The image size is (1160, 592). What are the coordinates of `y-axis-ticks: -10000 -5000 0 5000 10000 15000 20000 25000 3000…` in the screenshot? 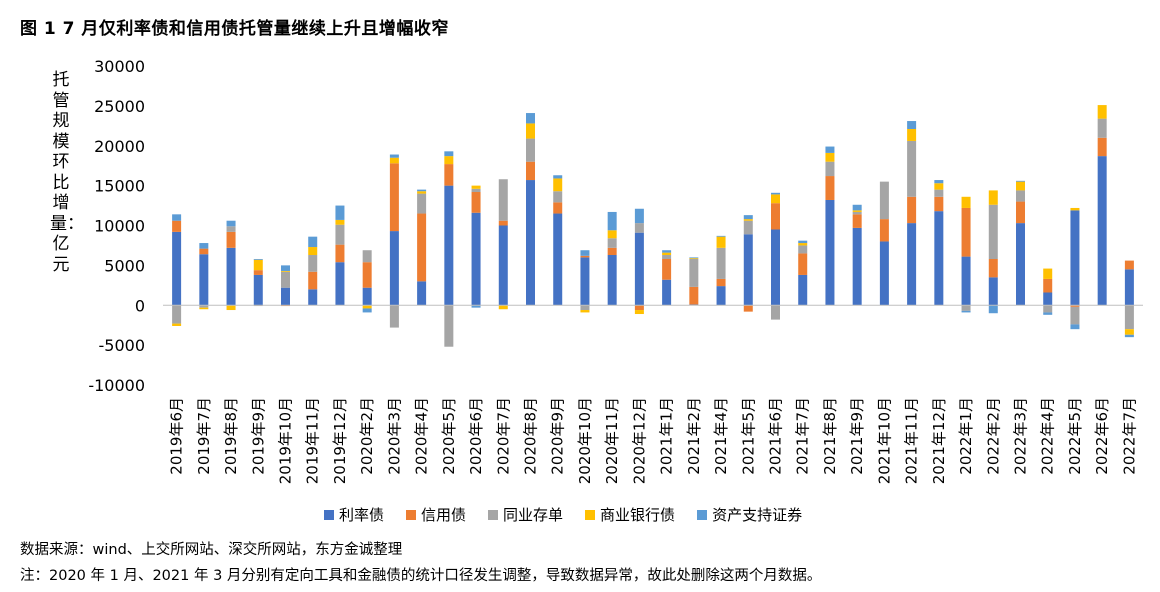 It's located at (116, 226).